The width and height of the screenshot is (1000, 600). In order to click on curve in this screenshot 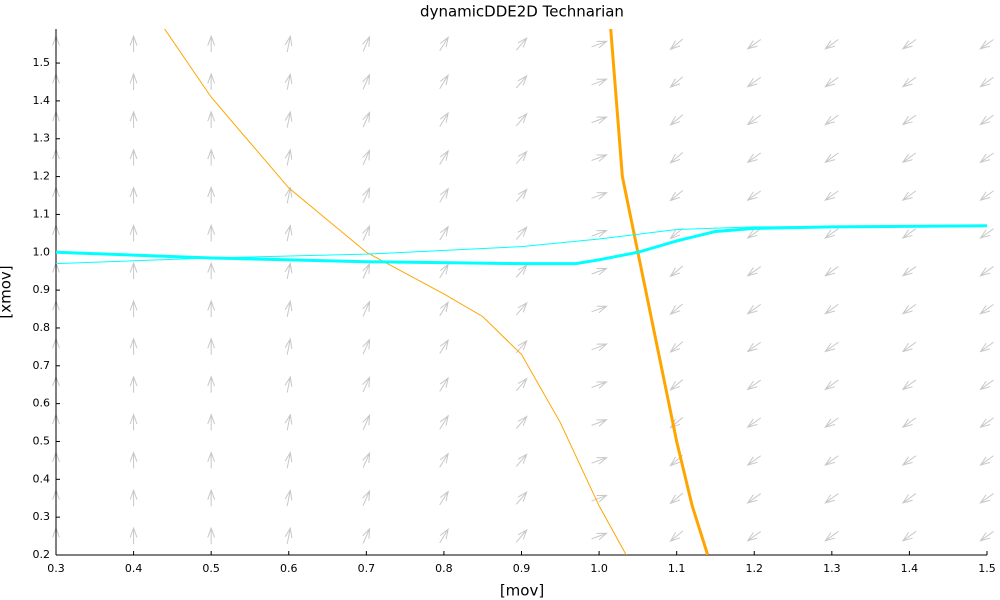, I will do `click(521, 245)`.